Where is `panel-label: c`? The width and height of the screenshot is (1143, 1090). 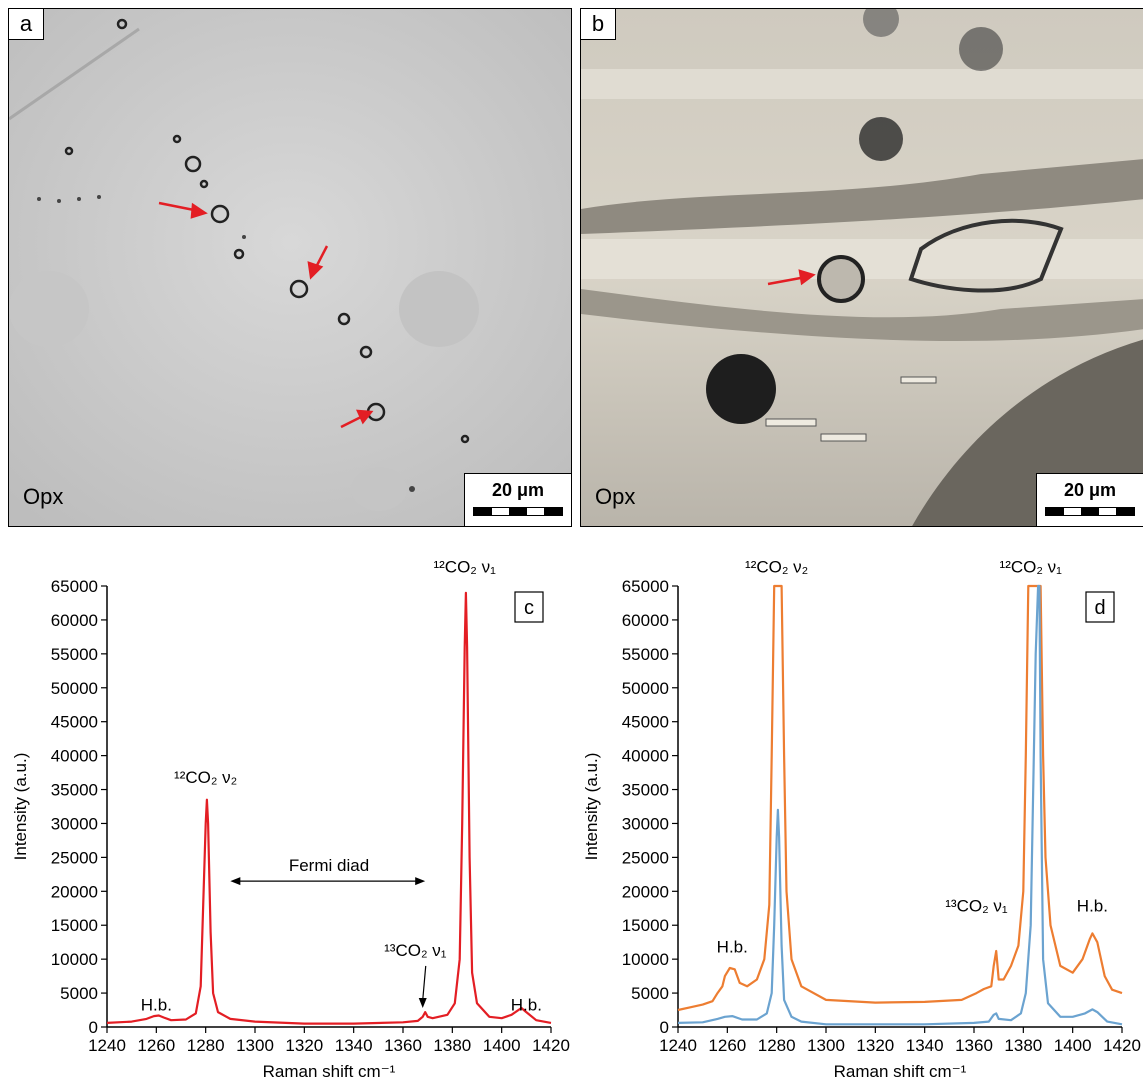 panel-label: c is located at coordinates (529, 608).